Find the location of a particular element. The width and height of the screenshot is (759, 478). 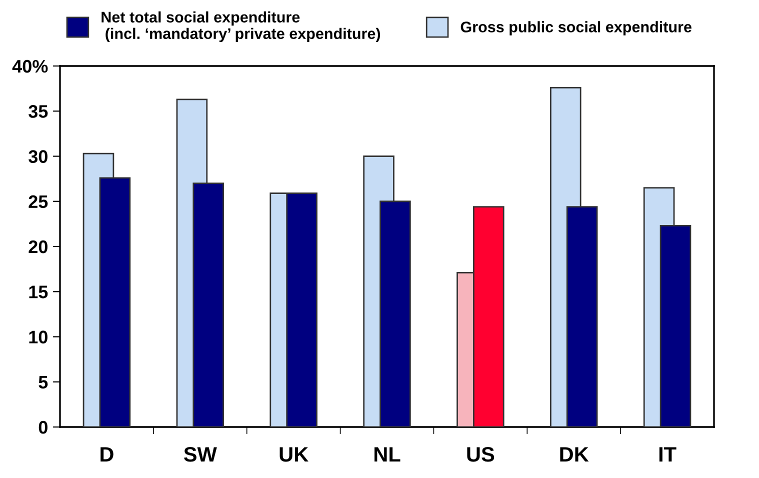

x-tick-label: UK is located at coordinates (294, 454).